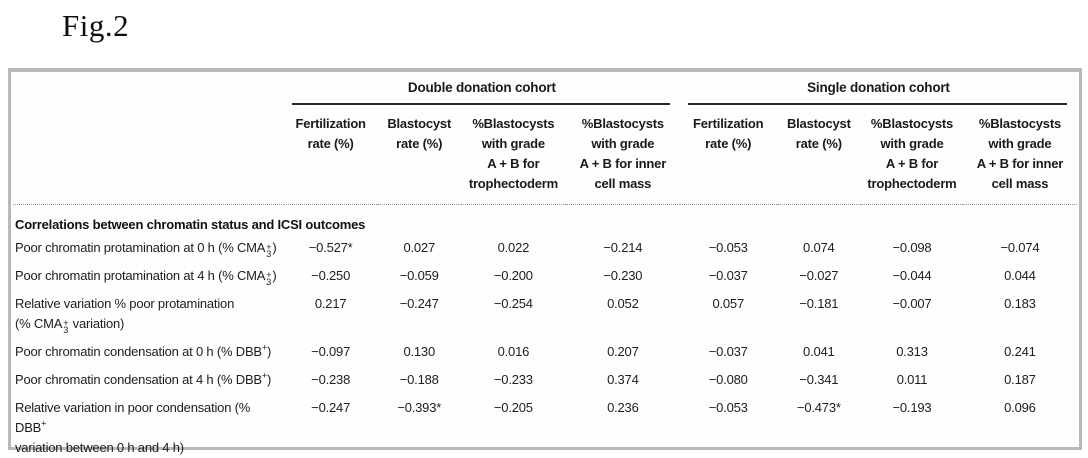  Describe the element at coordinates (912, 379) in the screenshot. I see `cell-value: 0.011` at that location.